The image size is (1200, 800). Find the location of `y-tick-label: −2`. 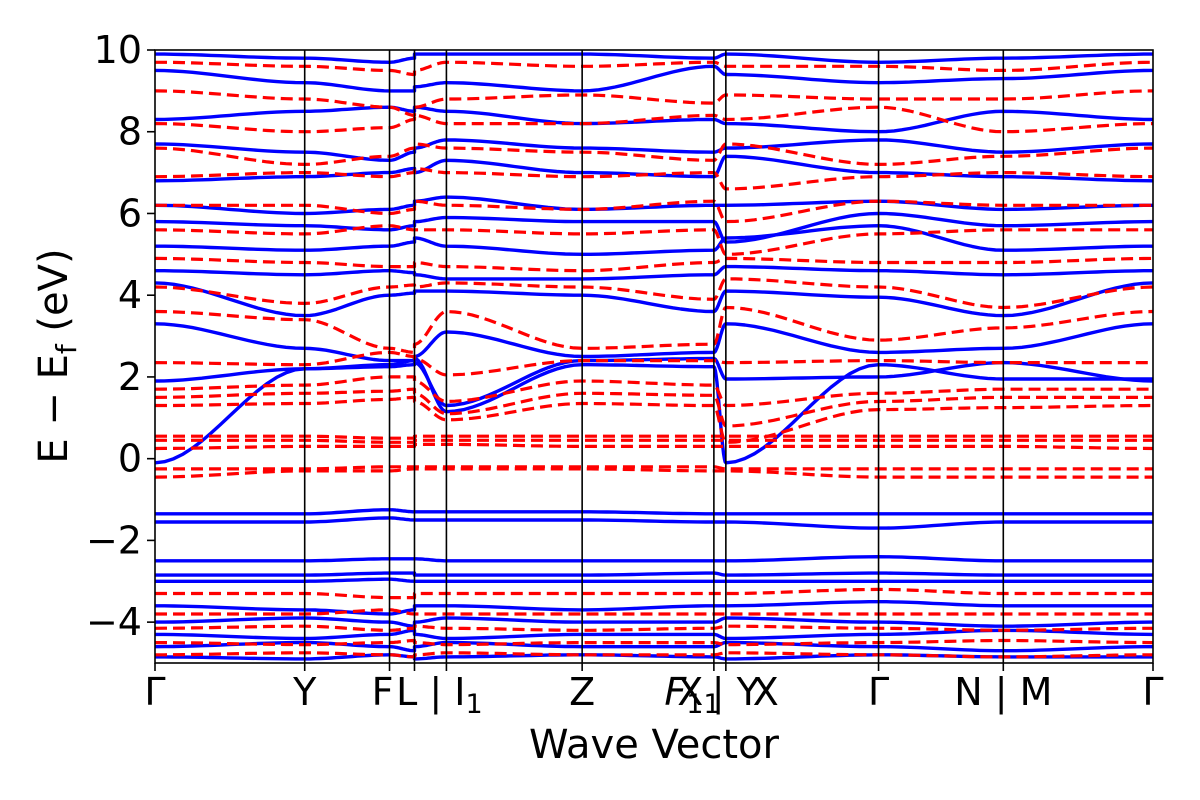

y-tick-label: −2 is located at coordinates (114, 540).